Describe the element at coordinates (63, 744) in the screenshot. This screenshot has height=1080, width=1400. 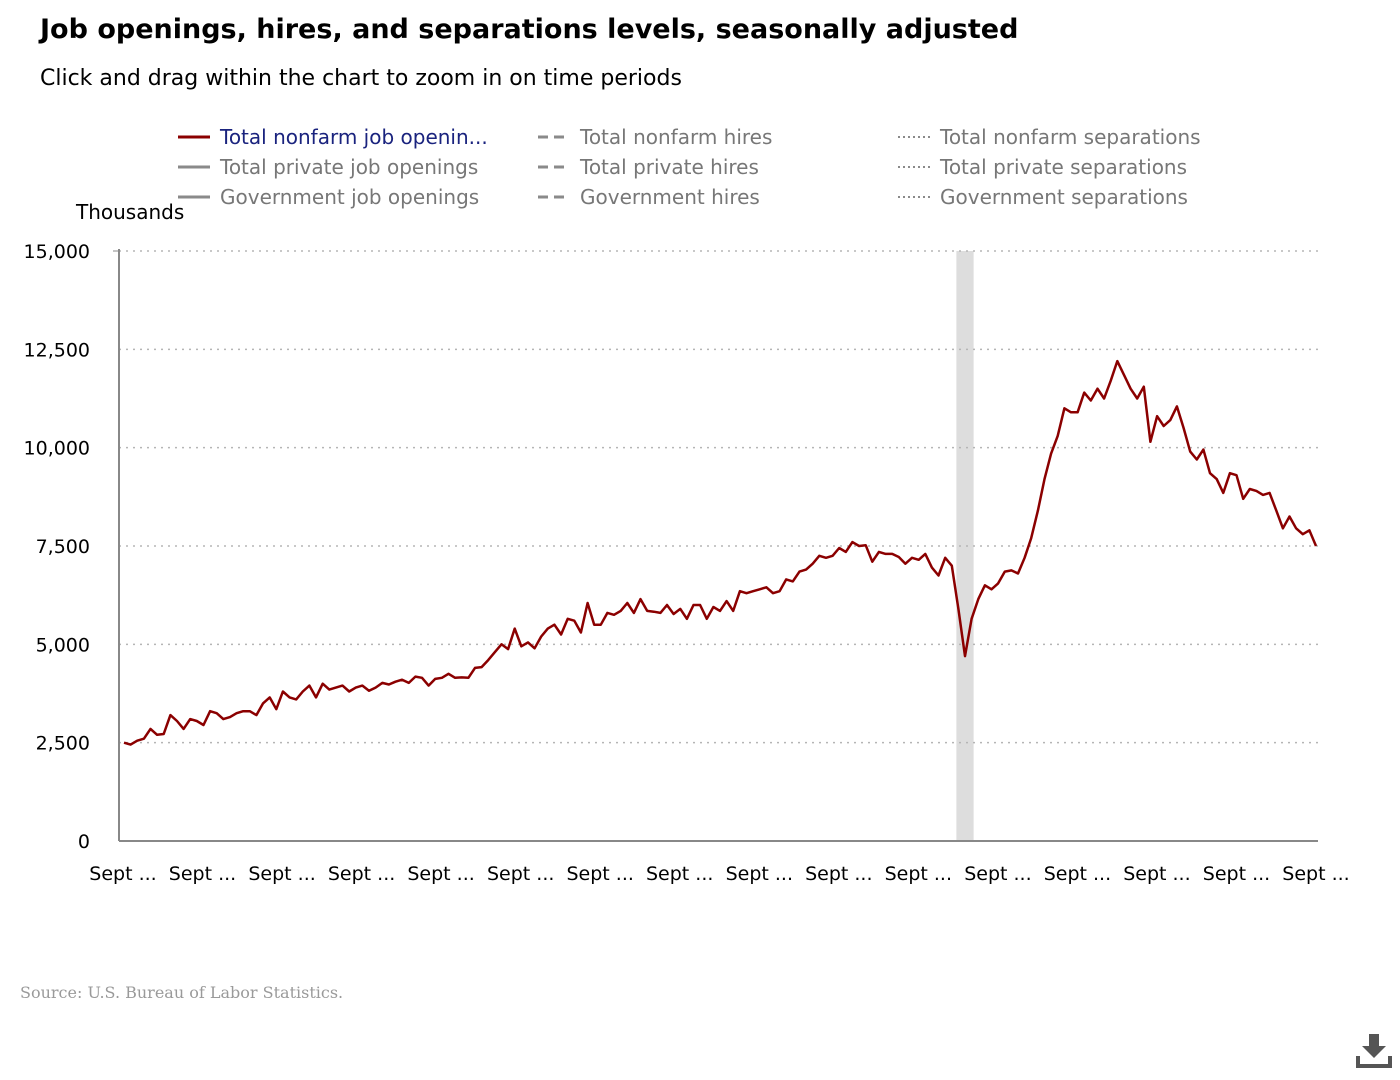
I see `y-tick-label: 2,500` at that location.